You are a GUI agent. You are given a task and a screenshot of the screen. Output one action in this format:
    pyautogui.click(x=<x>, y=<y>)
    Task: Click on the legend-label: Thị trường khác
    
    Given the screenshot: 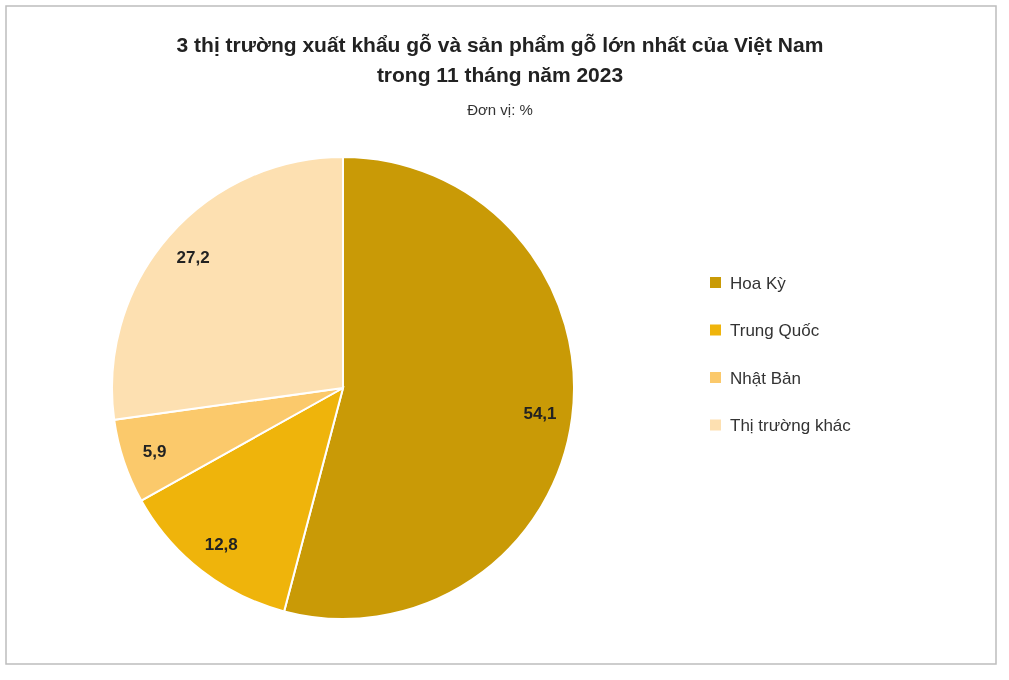 What is the action you would take?
    pyautogui.click(x=791, y=425)
    